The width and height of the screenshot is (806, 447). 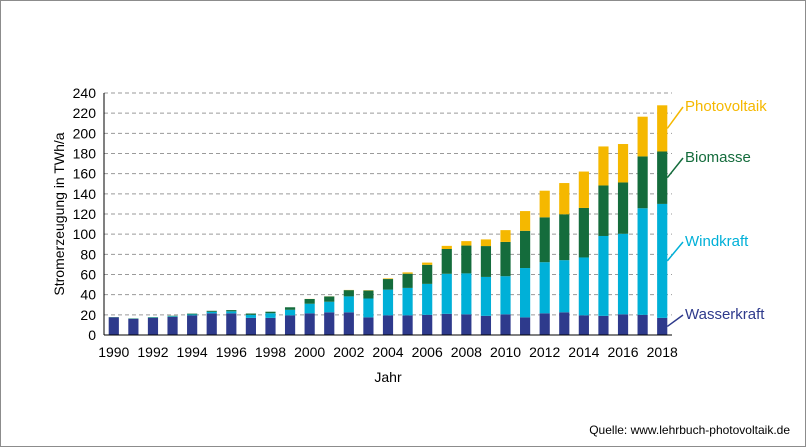 What do you see at coordinates (427, 352) in the screenshot?
I see `x-tick-label: 2006` at bounding box center [427, 352].